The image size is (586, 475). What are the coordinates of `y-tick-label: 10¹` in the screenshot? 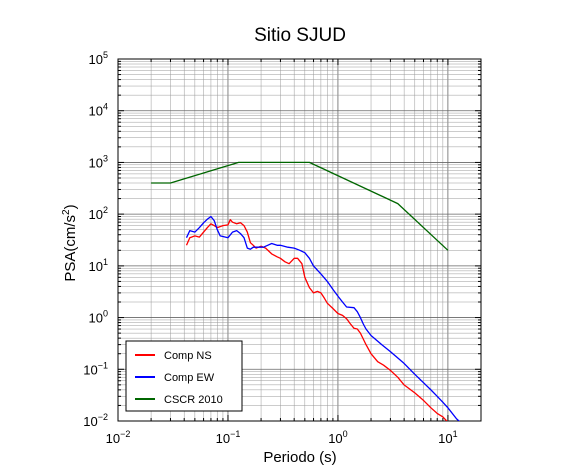 It's located at (98, 265).